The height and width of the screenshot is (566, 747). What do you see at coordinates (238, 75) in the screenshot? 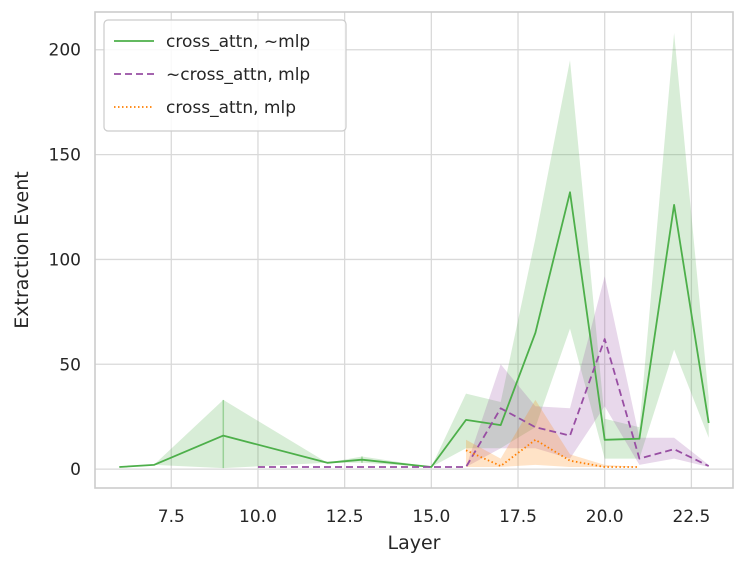
I see `legend-label-2: ~cross_attn, mlp` at bounding box center [238, 75].